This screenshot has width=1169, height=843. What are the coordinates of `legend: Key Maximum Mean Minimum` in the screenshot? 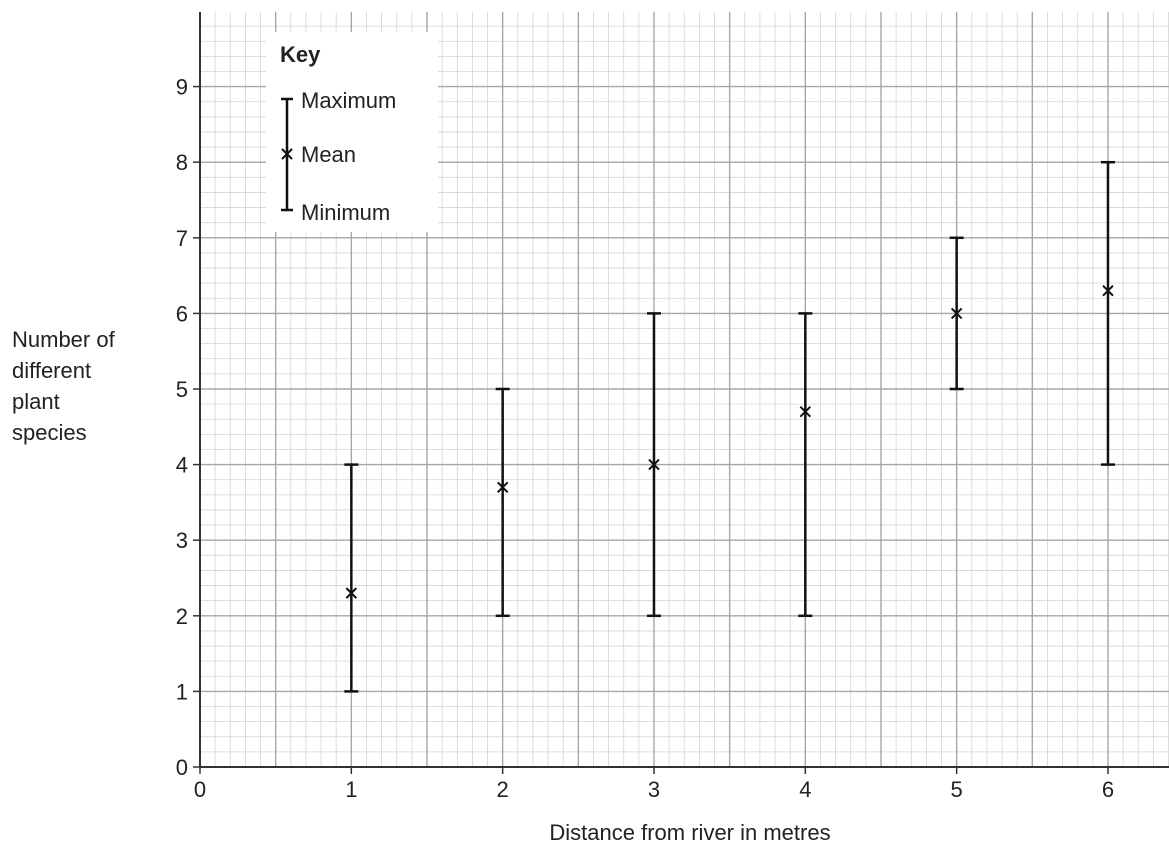 It's located at (352, 132).